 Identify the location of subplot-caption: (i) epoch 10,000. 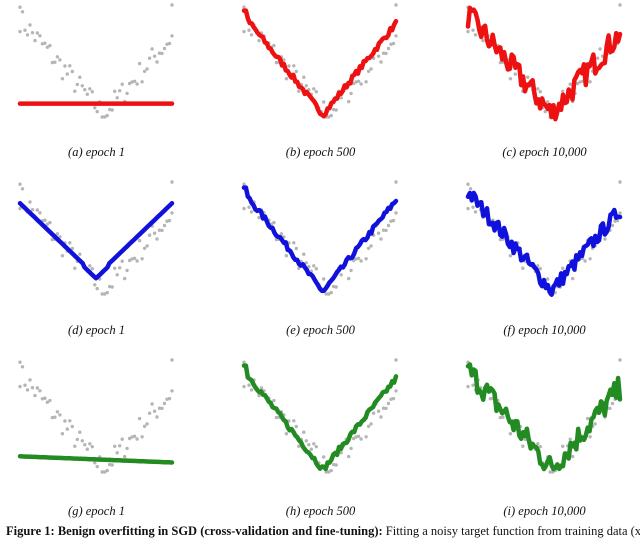
(544, 511).